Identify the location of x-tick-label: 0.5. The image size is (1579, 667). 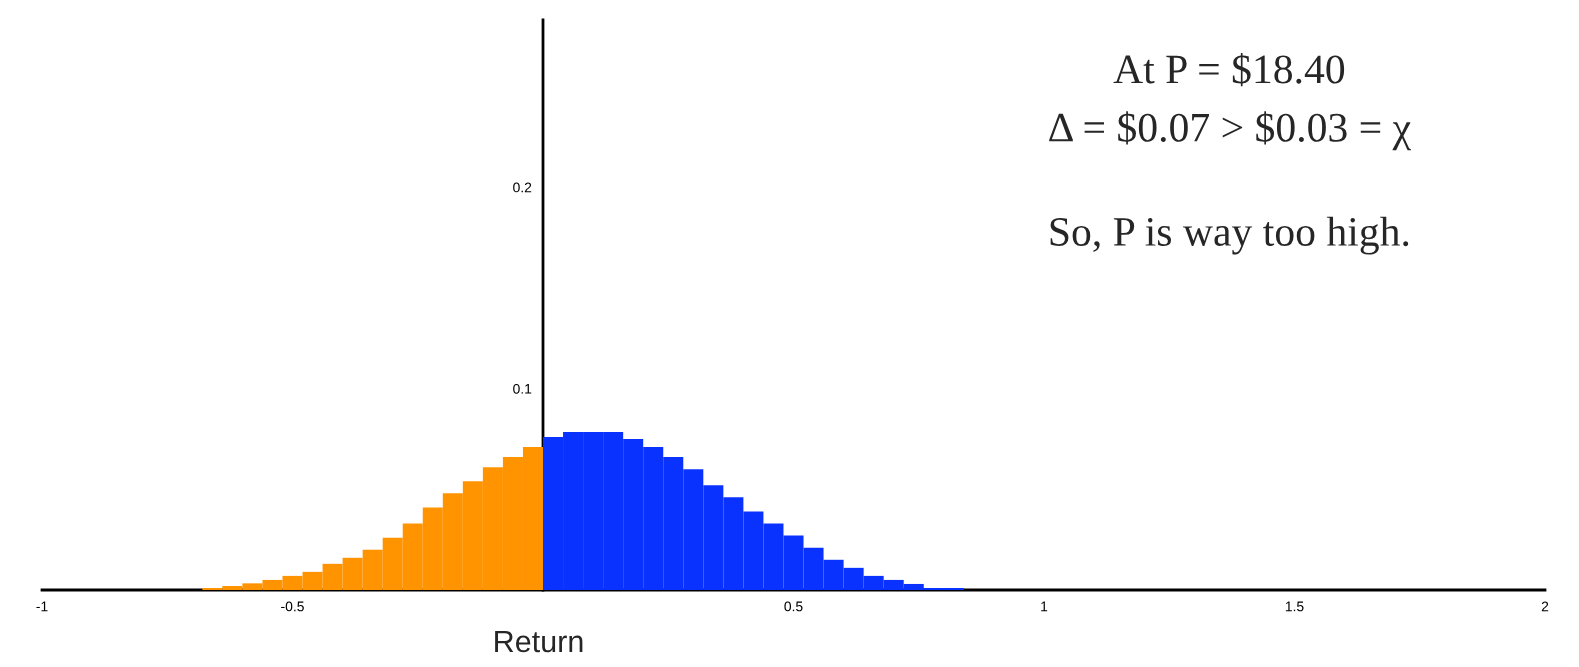
(793, 606).